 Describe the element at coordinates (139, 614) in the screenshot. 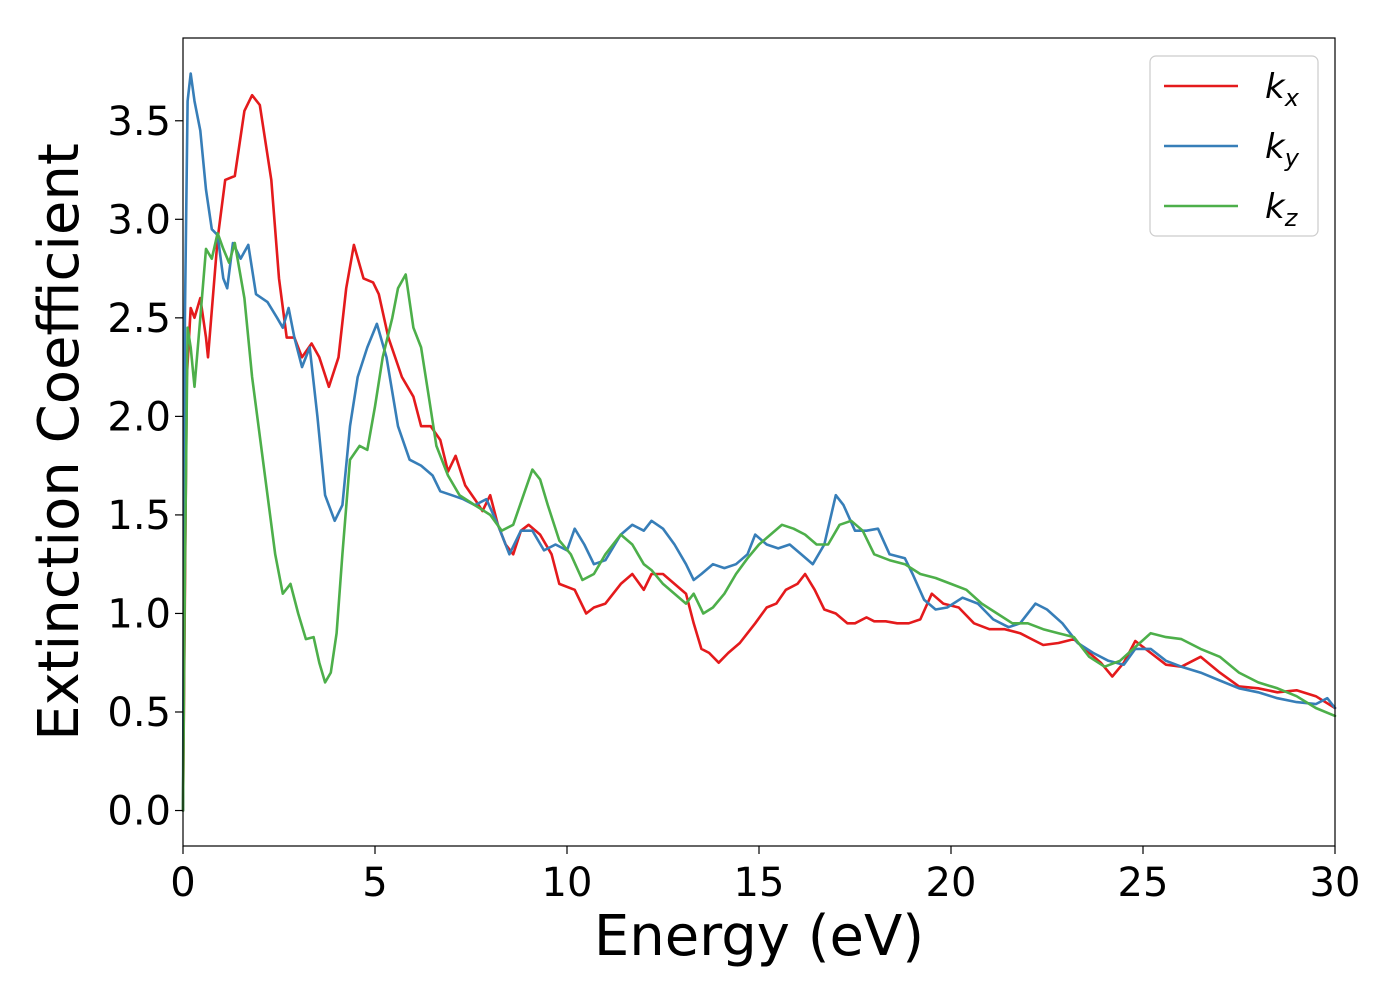

I see `y-tick-label: 1.0` at that location.